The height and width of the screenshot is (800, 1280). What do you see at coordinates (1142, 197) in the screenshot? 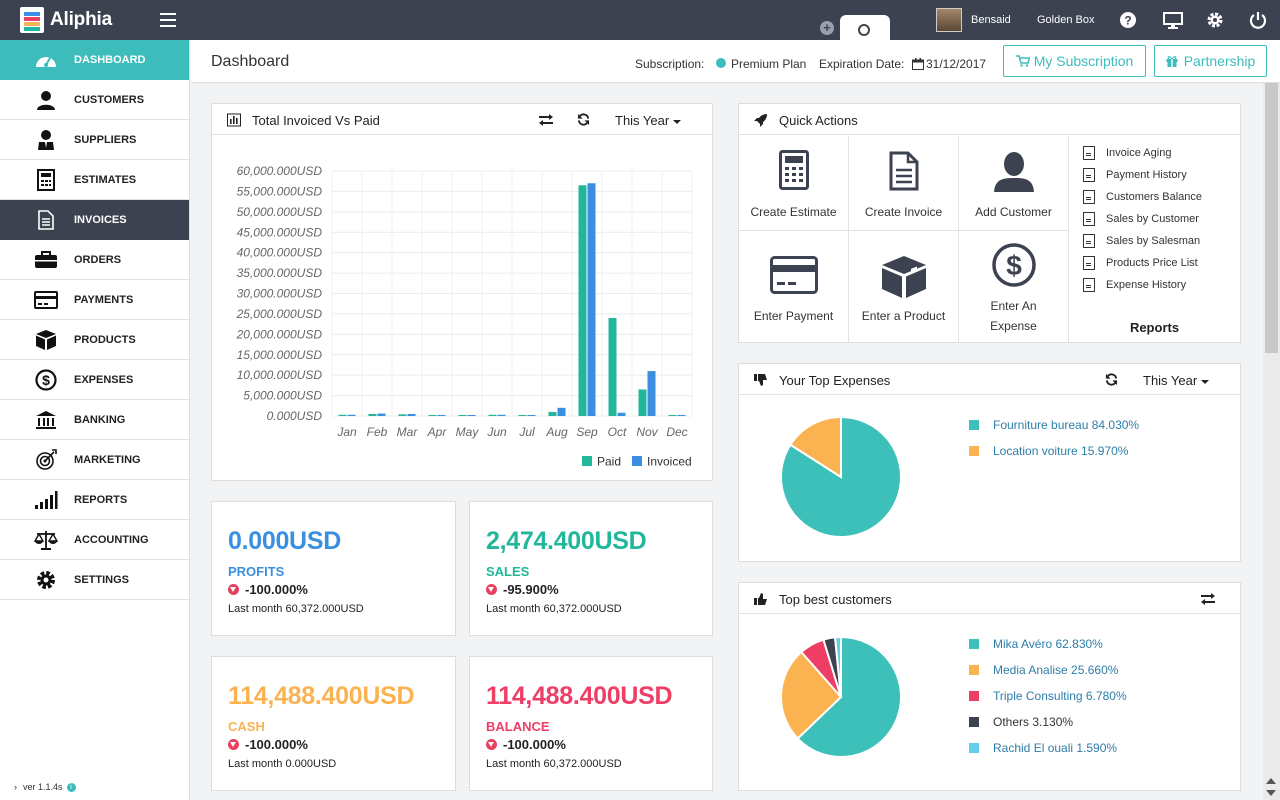
I see `report-customers-balance: Customers Balance` at bounding box center [1142, 197].